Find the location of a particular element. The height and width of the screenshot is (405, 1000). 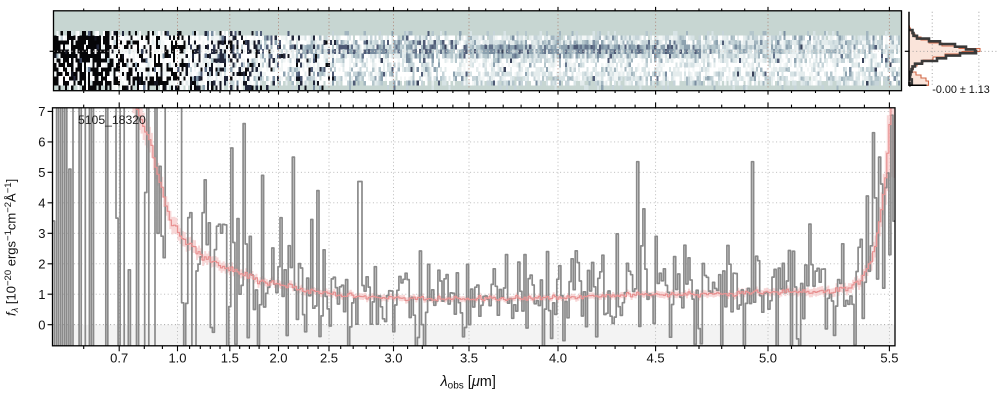

svg-text: fλ [10−20 ergs−1cm−2Å−1] is located at coordinates (12, 247).